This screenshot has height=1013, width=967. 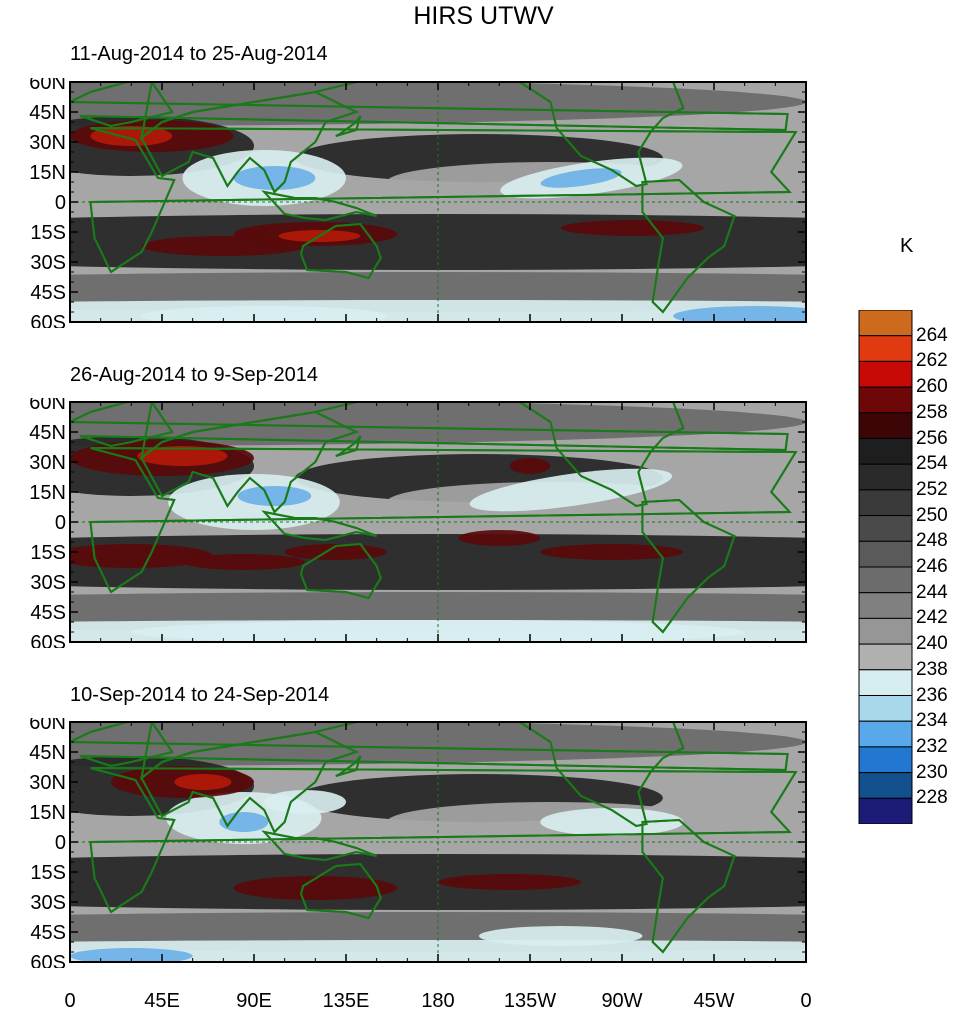 I want to click on colorbar-label: 260, so click(x=932, y=387).